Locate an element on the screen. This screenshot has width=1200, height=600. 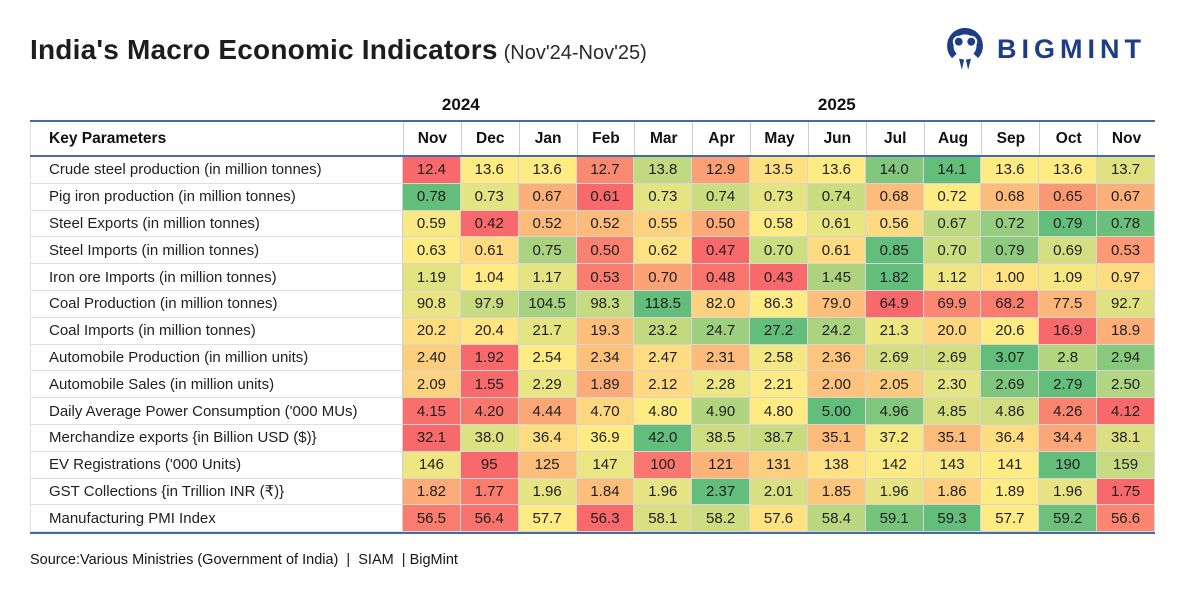
heatmap-cell: 98.3 is located at coordinates (605, 304).